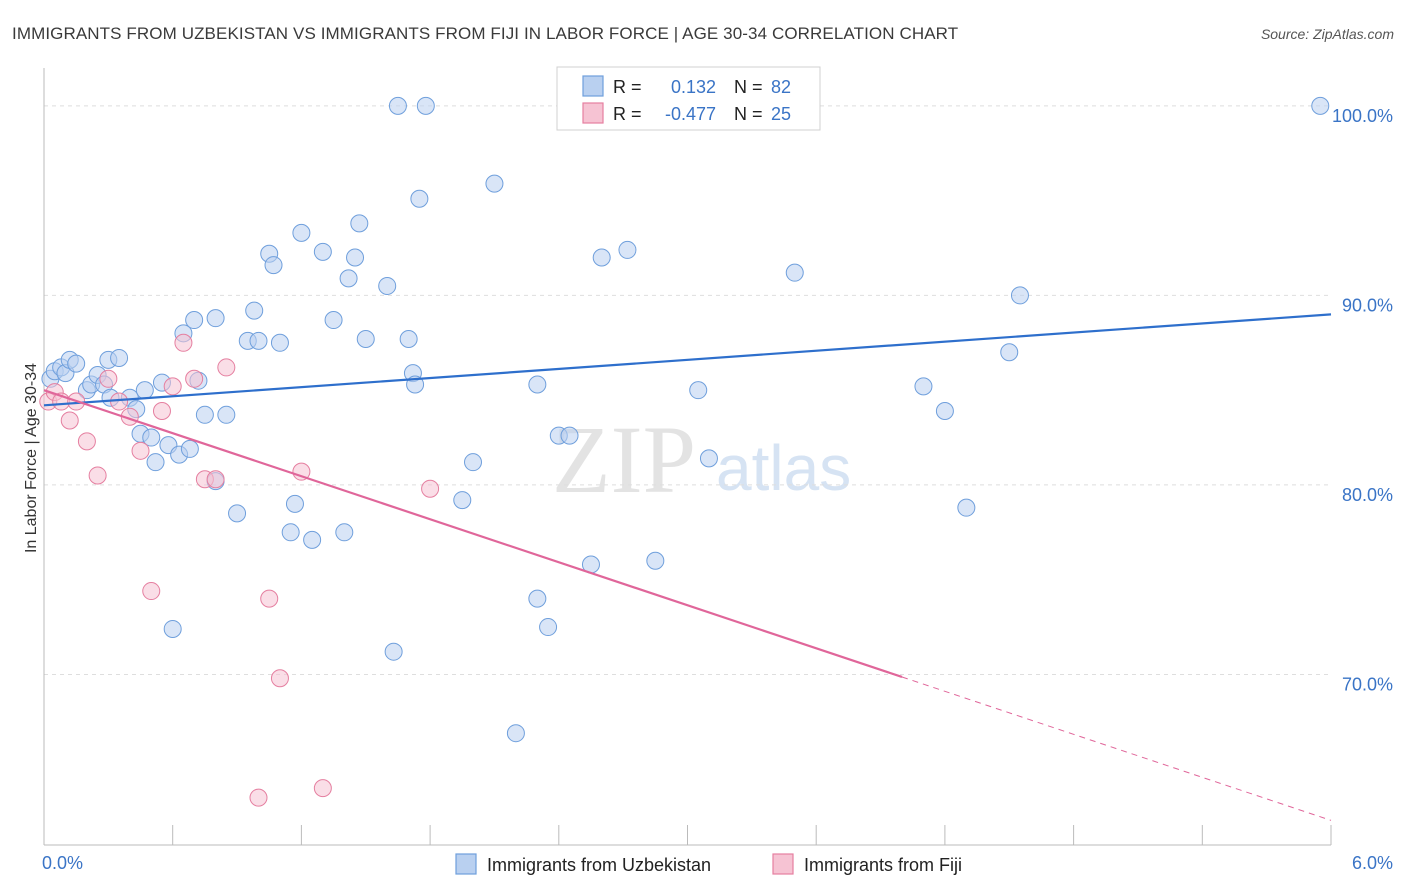 Image resolution: width=1406 pixels, height=892 pixels. What do you see at coordinates (687, 835) in the screenshot?
I see `x-axis-ticks` at bounding box center [687, 835].